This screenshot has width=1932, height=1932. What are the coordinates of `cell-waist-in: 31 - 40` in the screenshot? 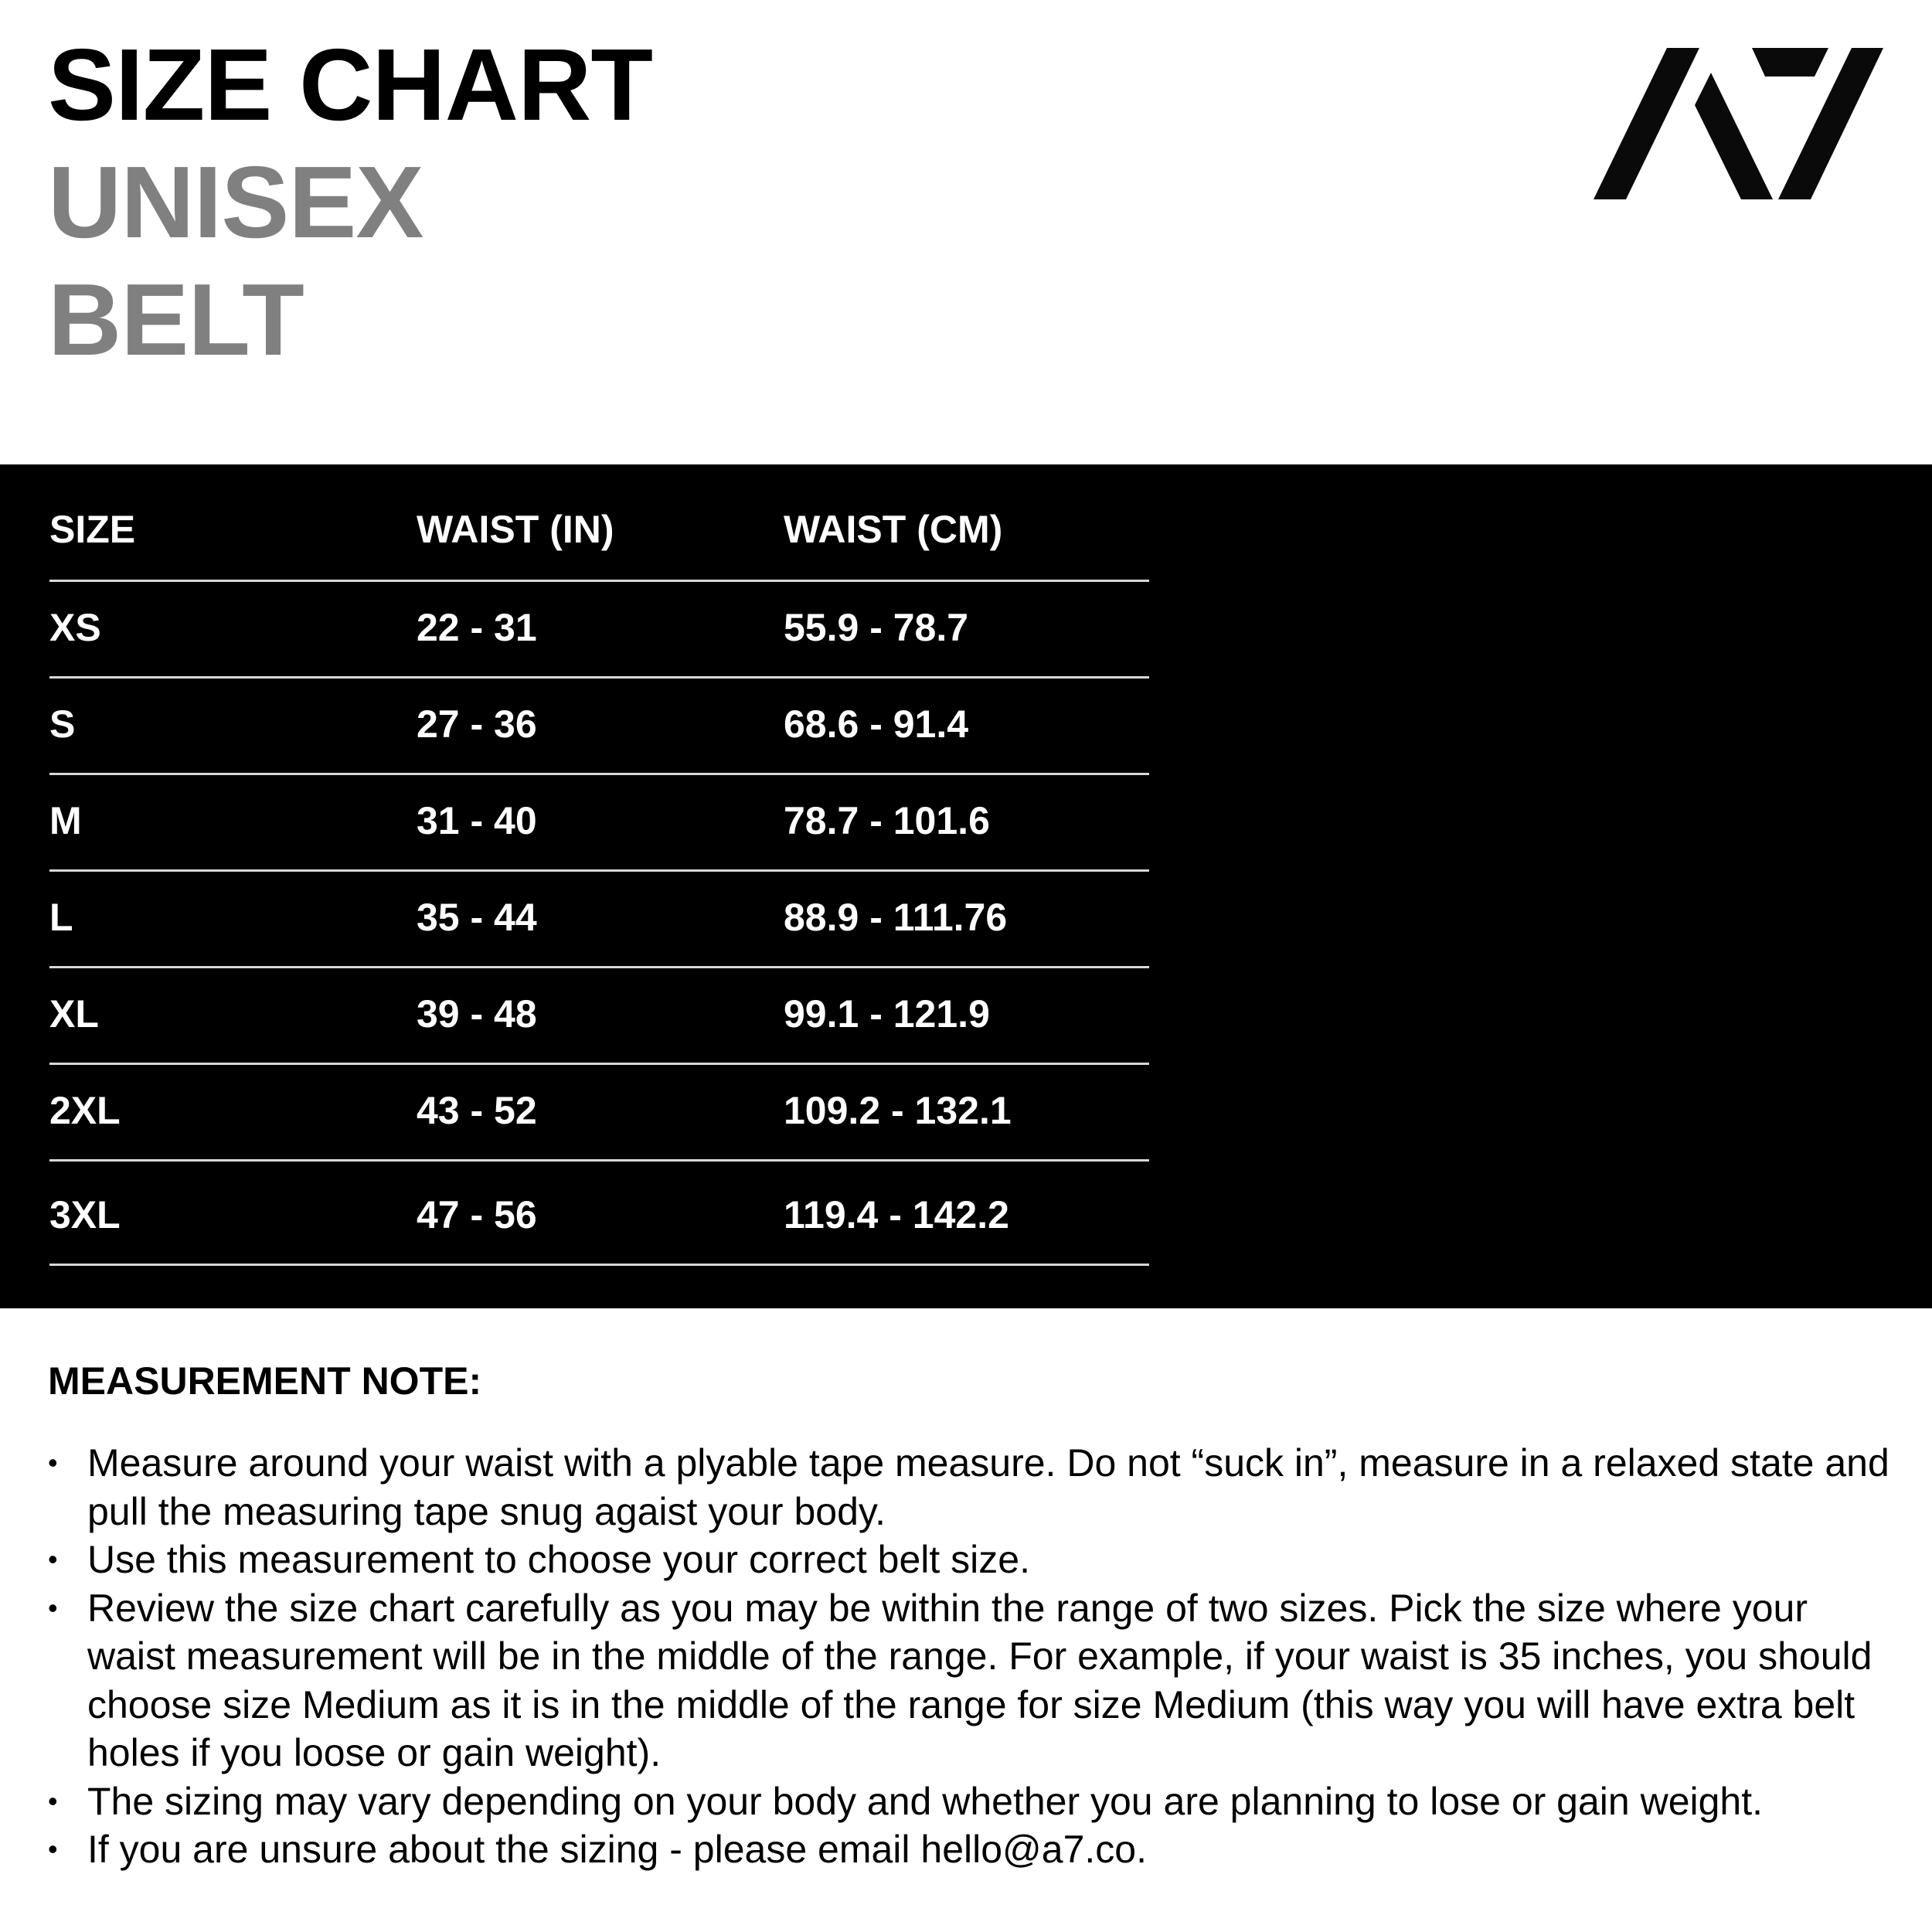 It's located at (477, 821).